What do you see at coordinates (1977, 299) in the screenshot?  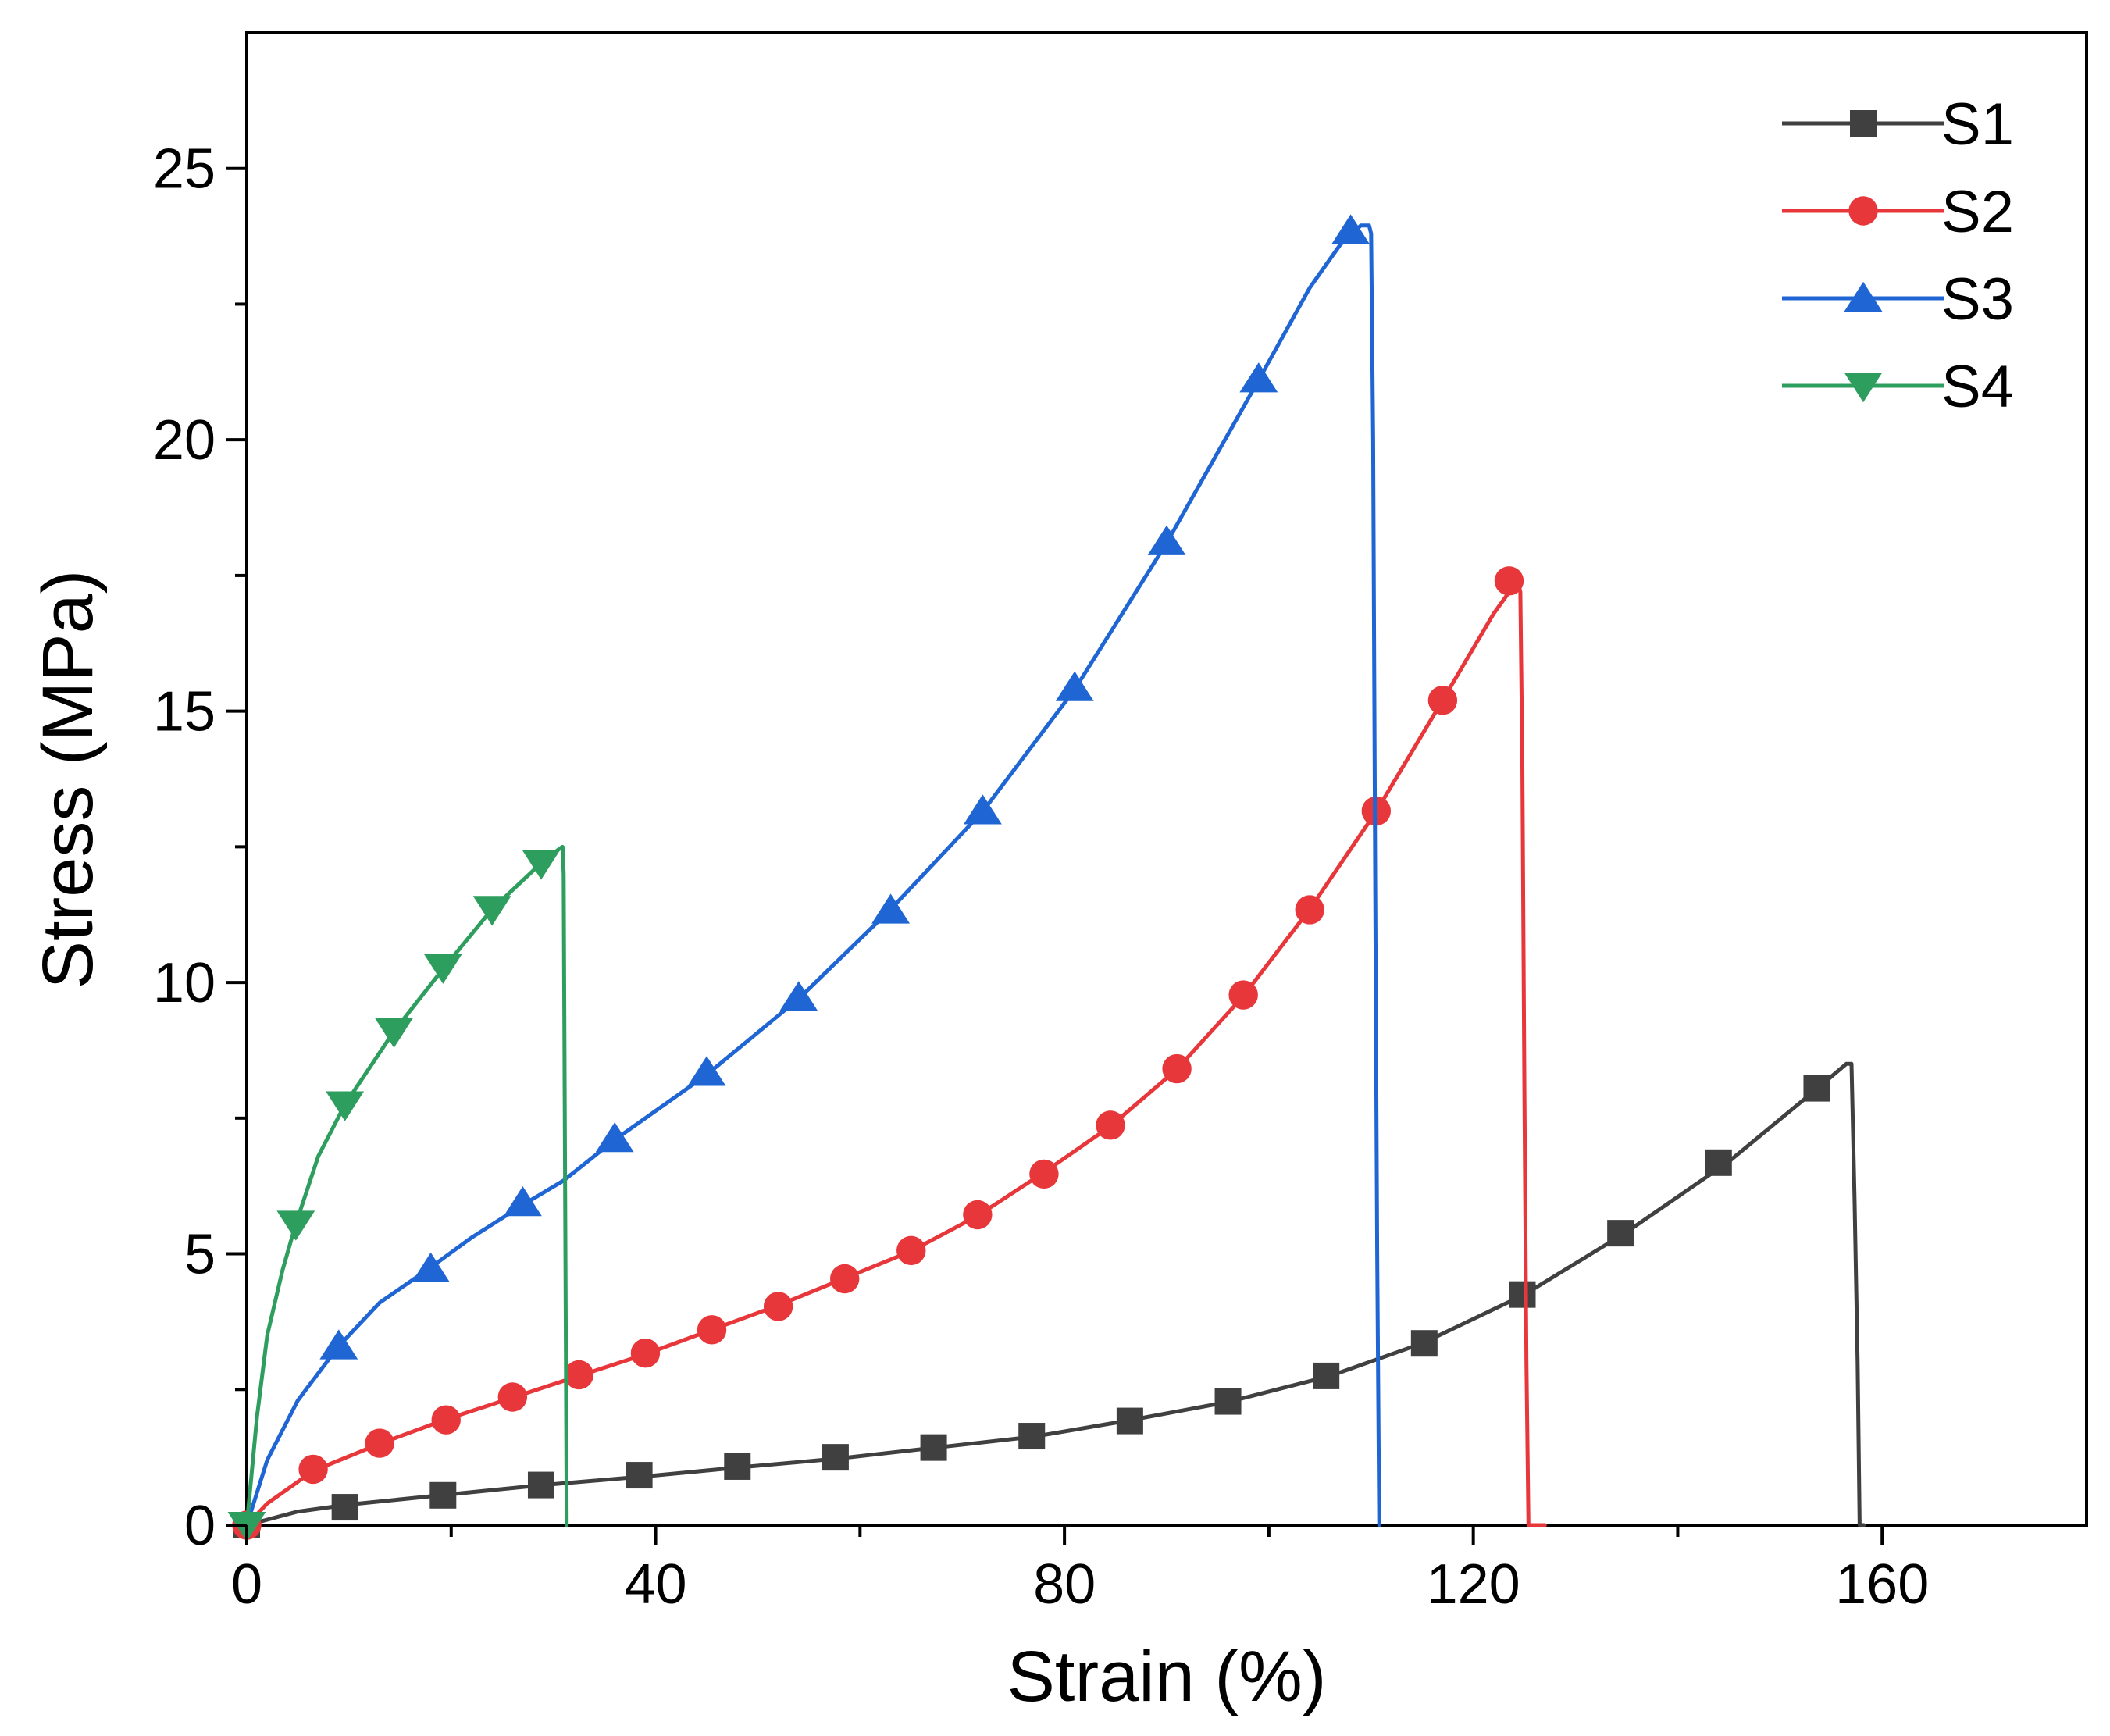 I see `legend-label: S3` at bounding box center [1977, 299].